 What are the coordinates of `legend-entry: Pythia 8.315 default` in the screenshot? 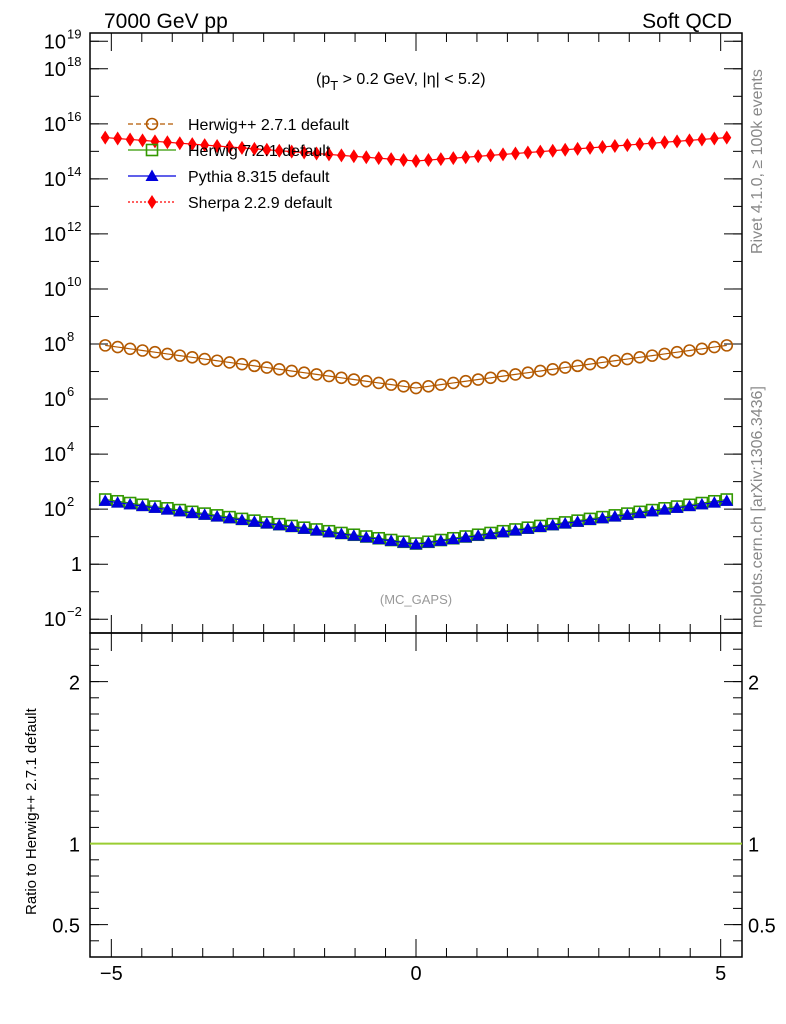 It's located at (229, 177).